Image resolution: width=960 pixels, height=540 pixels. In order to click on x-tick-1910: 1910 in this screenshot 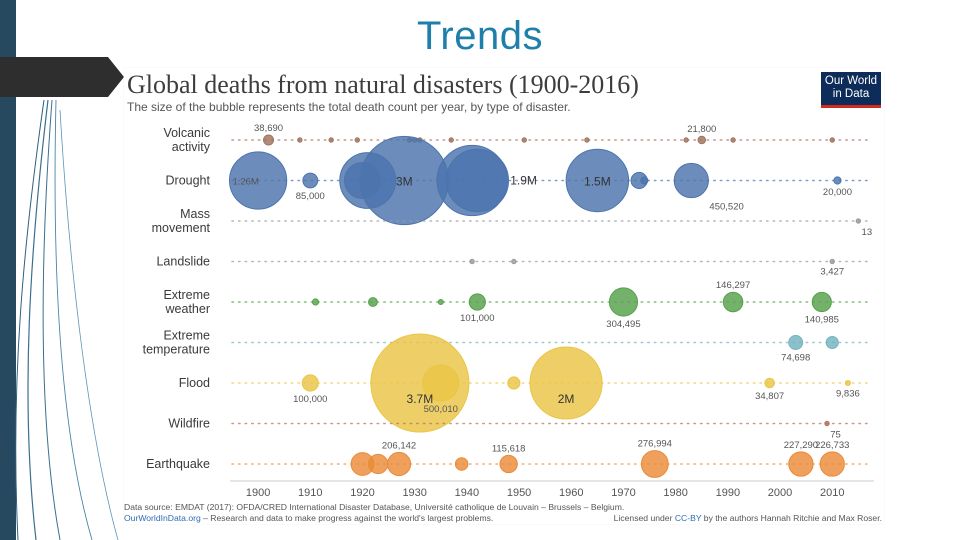, I will do `click(310, 493)`.